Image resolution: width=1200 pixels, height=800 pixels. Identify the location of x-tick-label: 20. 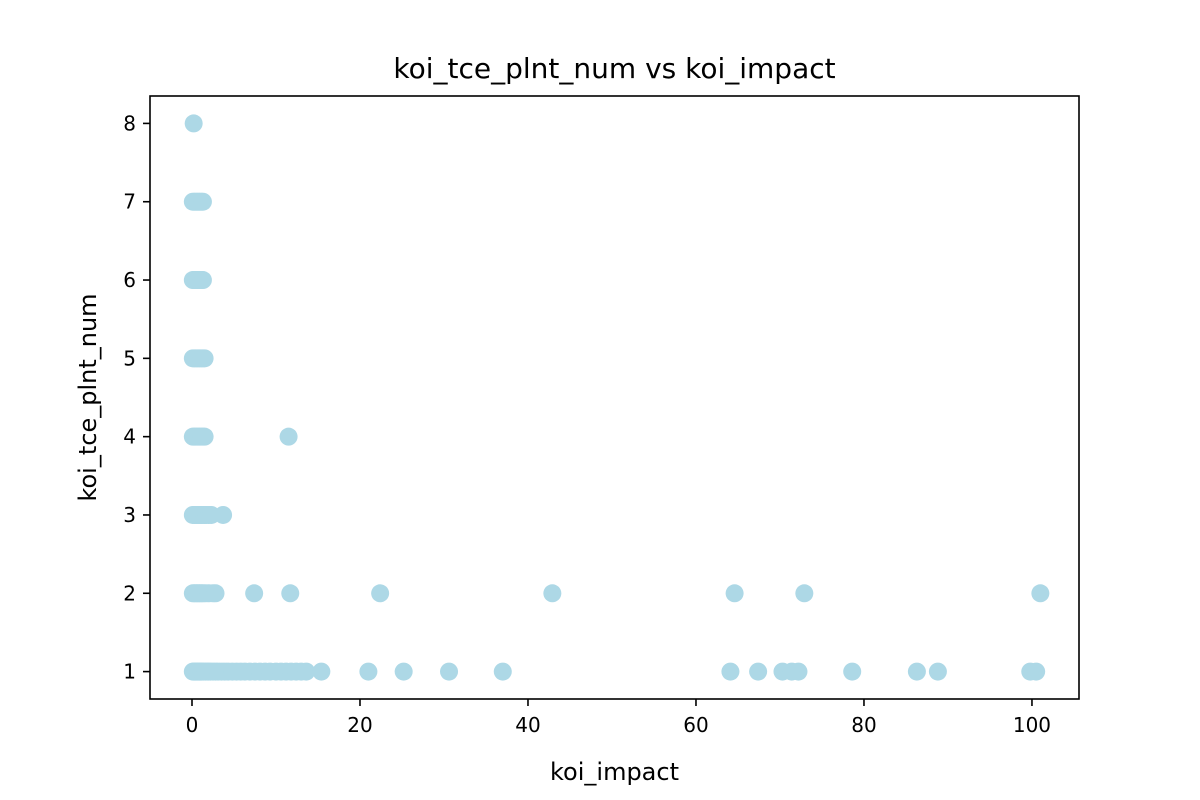
(359, 725).